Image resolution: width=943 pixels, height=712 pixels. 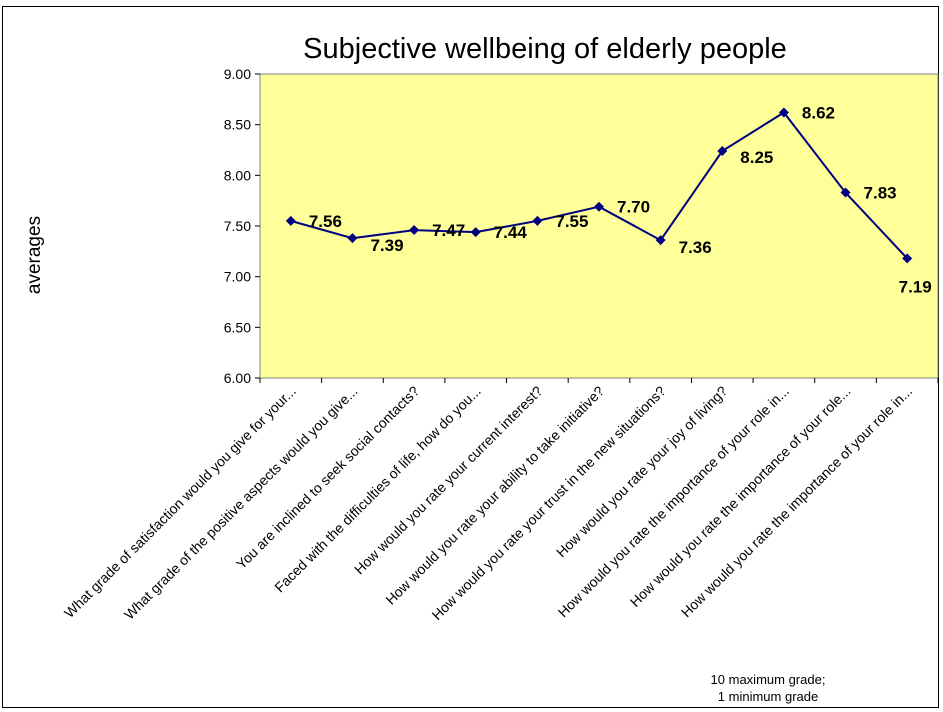 I want to click on y-tick-label: 7.50, so click(x=237, y=226).